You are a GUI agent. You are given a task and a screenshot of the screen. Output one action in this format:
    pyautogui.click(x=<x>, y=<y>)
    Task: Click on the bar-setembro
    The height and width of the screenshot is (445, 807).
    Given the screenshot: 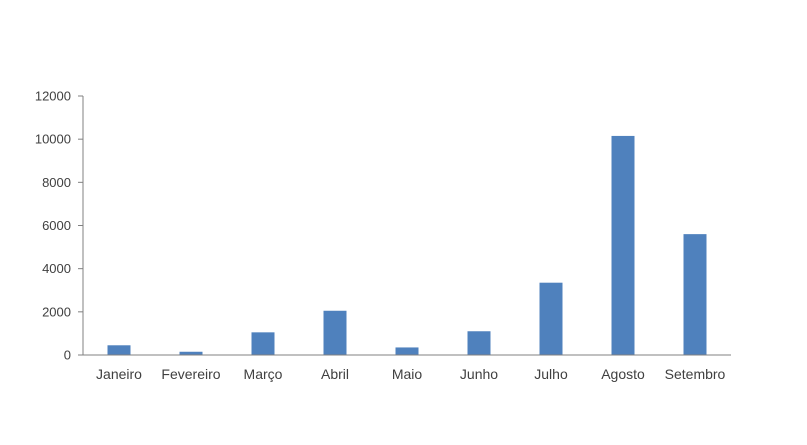 What is the action you would take?
    pyautogui.click(x=695, y=294)
    